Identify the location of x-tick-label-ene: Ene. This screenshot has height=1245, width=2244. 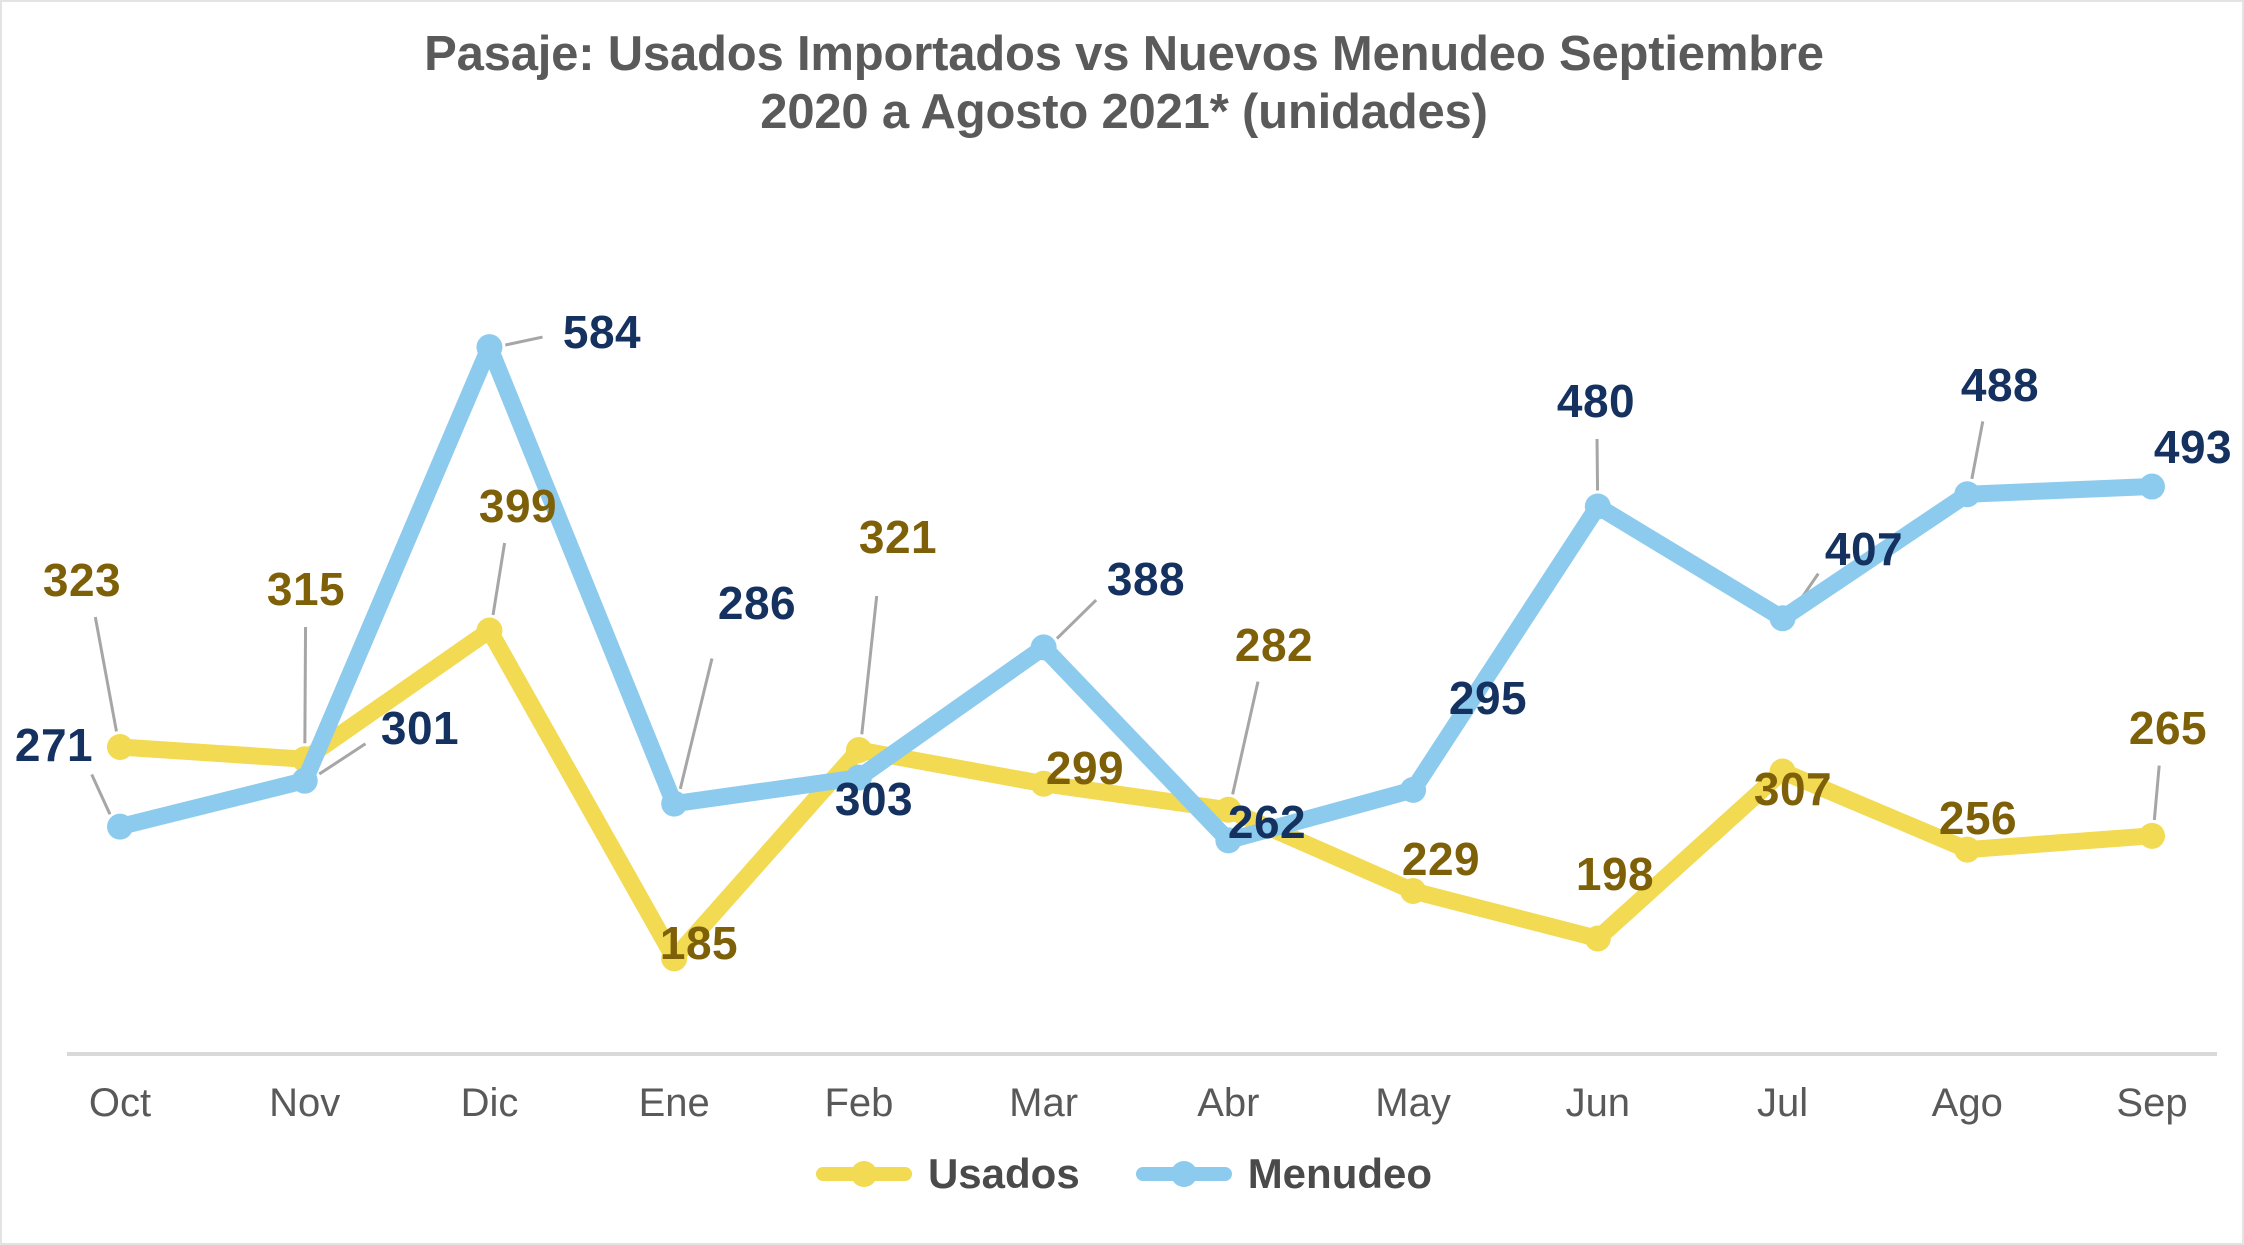
(674, 1103).